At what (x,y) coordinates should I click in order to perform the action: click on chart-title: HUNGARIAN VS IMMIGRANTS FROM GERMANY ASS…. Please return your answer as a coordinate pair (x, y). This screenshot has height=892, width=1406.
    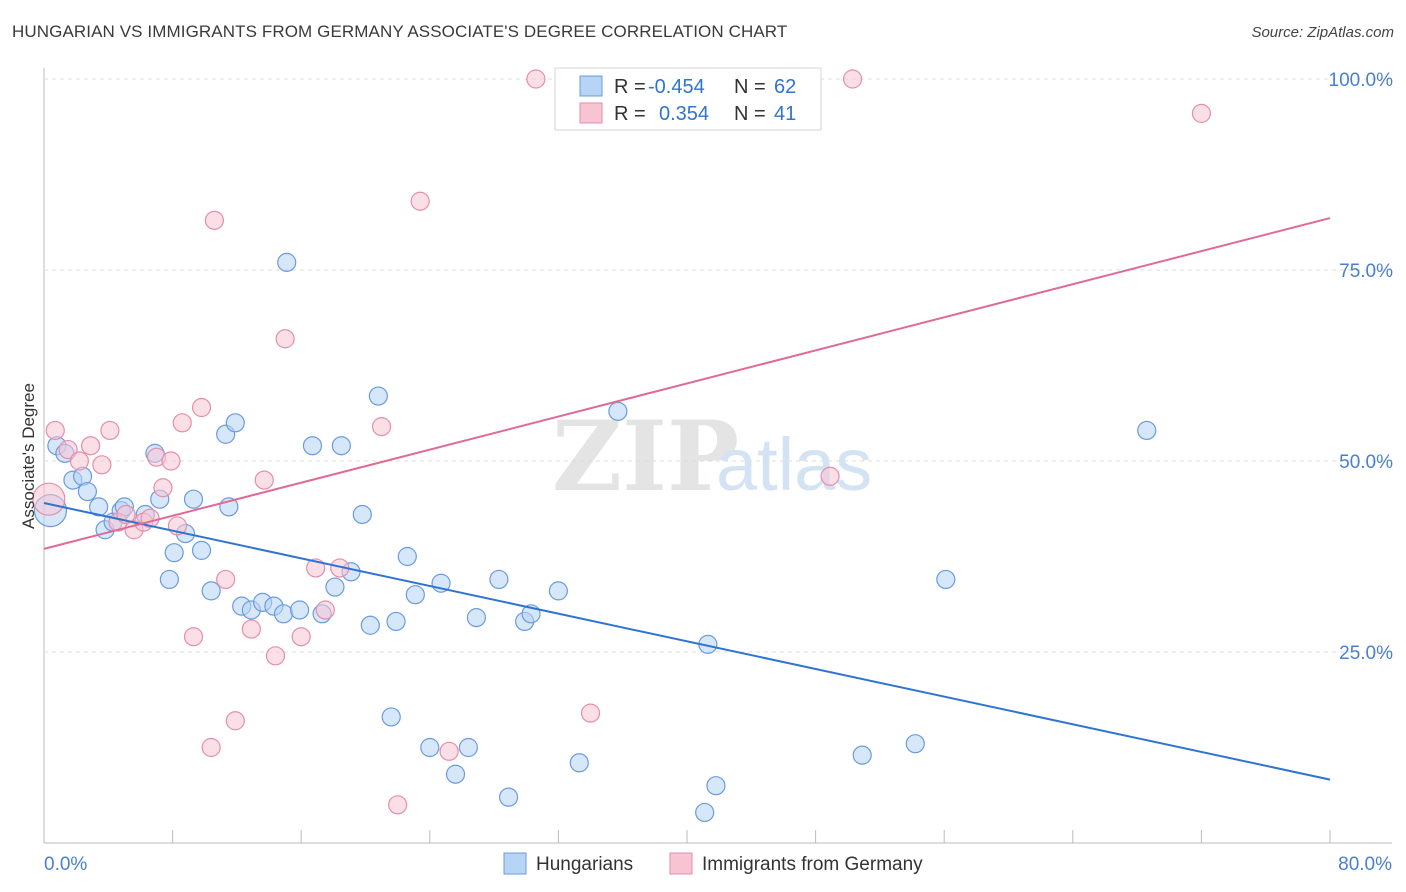
    Looking at the image, I should click on (400, 31).